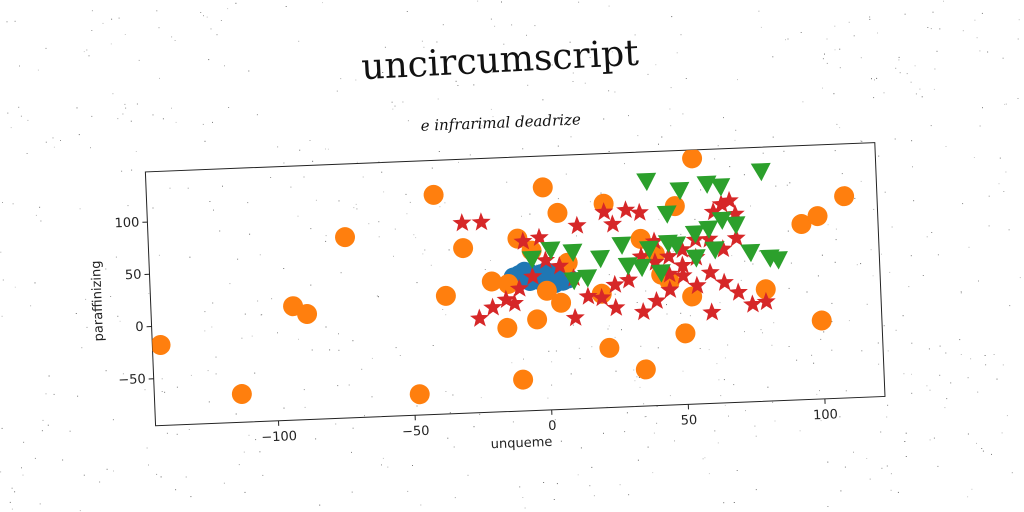  Describe the element at coordinates (521, 443) in the screenshot. I see `x-axis-label: unqueme` at that location.